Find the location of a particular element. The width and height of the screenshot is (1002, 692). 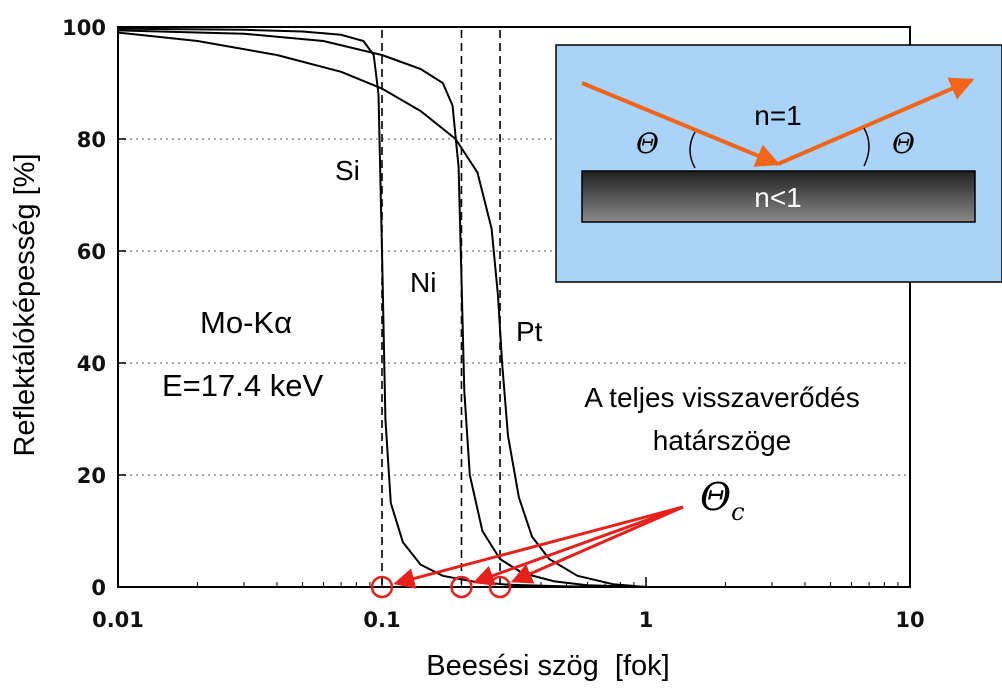

x-tick-label: 0.01 is located at coordinates (118, 620).